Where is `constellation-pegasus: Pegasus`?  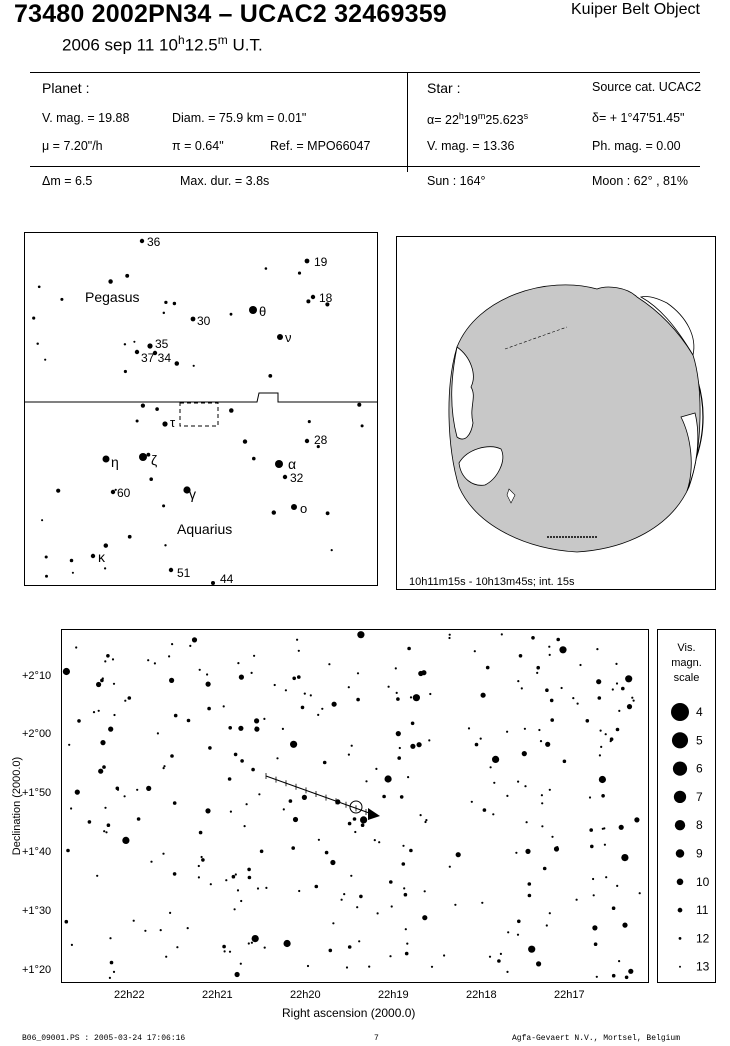
constellation-pegasus: Pegasus is located at coordinates (112, 297).